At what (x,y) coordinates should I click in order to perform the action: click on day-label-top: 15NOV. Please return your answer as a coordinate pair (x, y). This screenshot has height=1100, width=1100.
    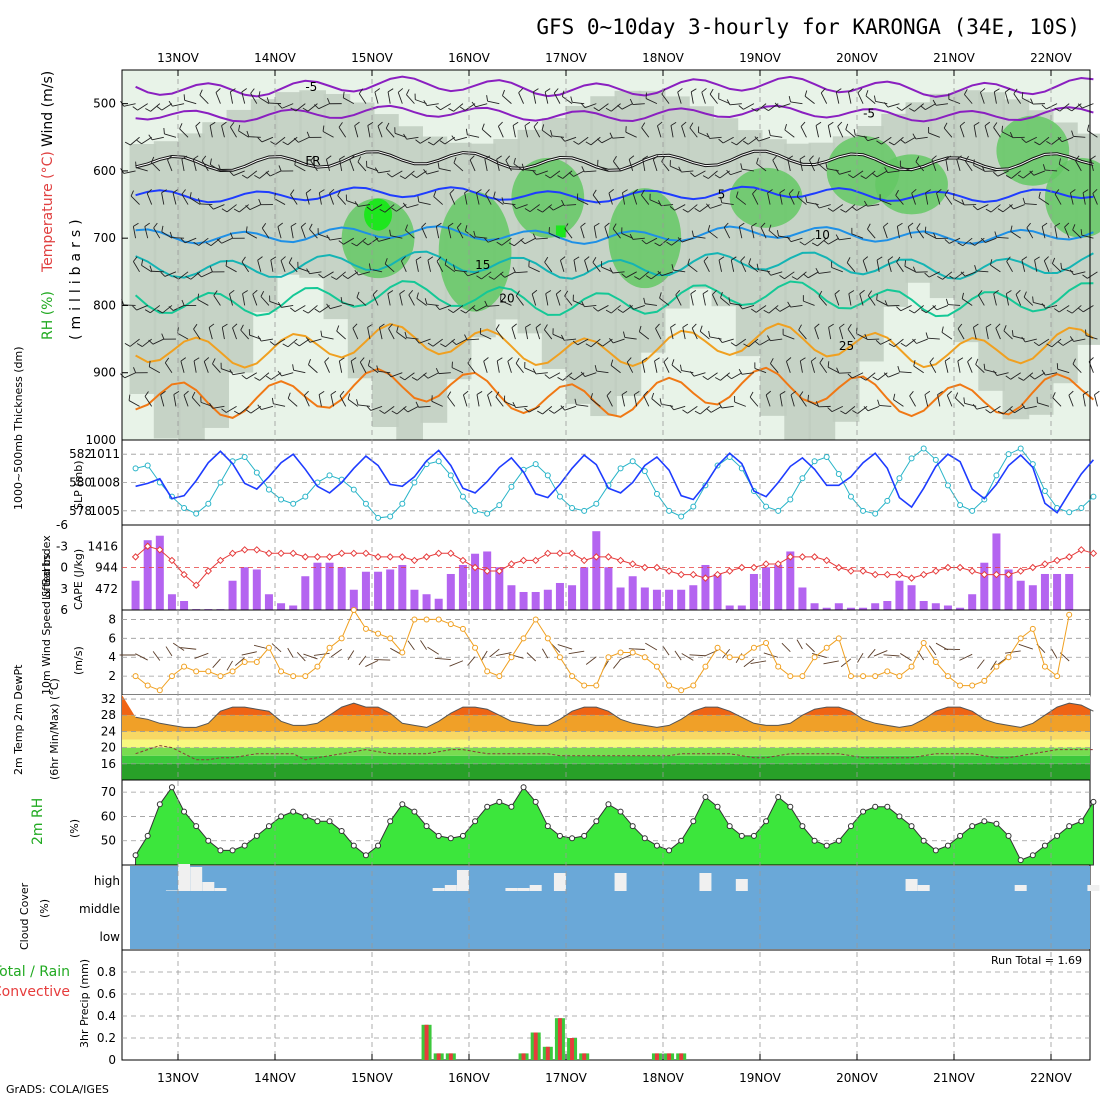
    Looking at the image, I should click on (372, 58).